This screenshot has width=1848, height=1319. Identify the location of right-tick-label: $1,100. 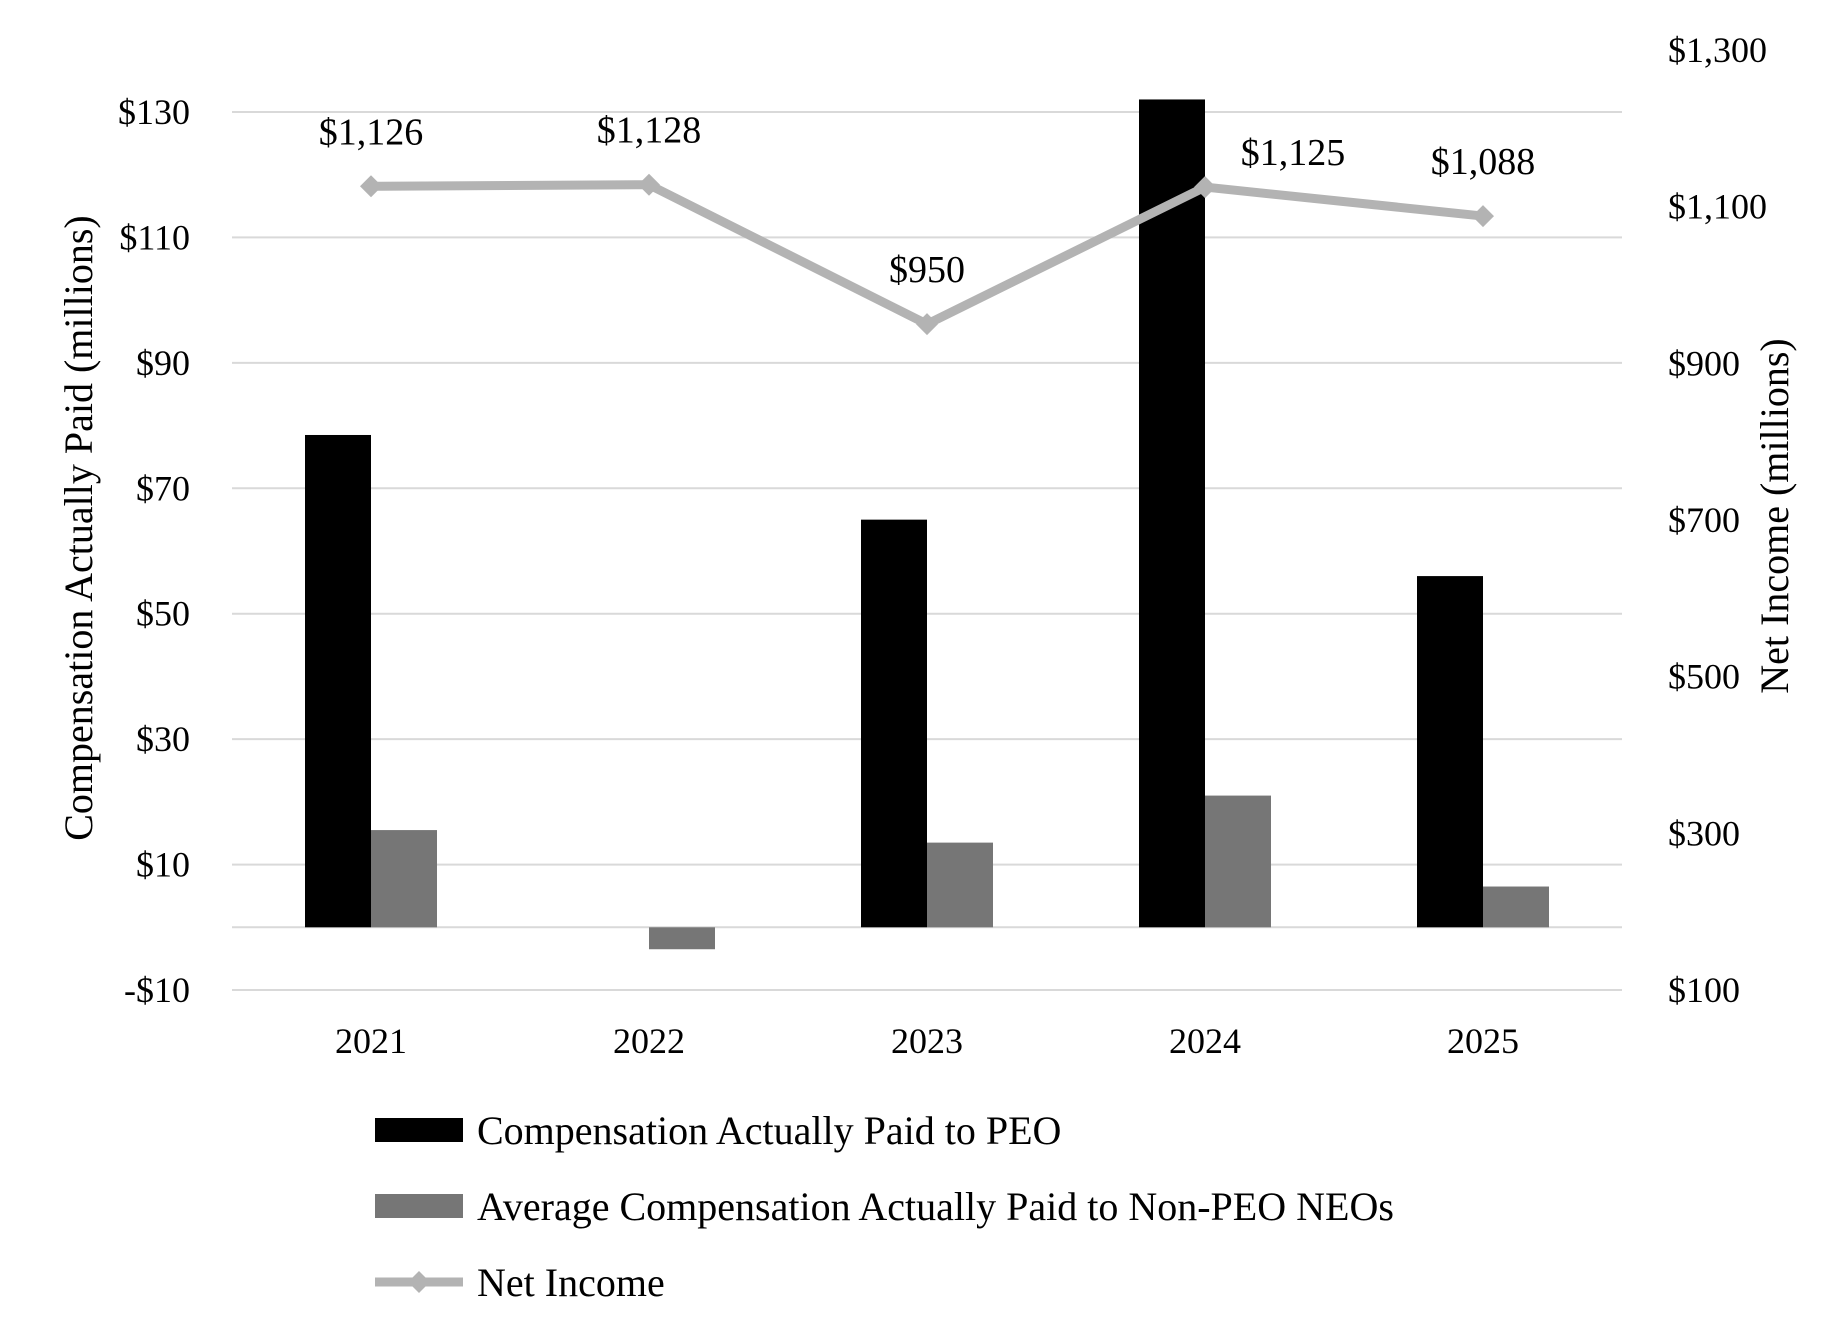
(1717, 207).